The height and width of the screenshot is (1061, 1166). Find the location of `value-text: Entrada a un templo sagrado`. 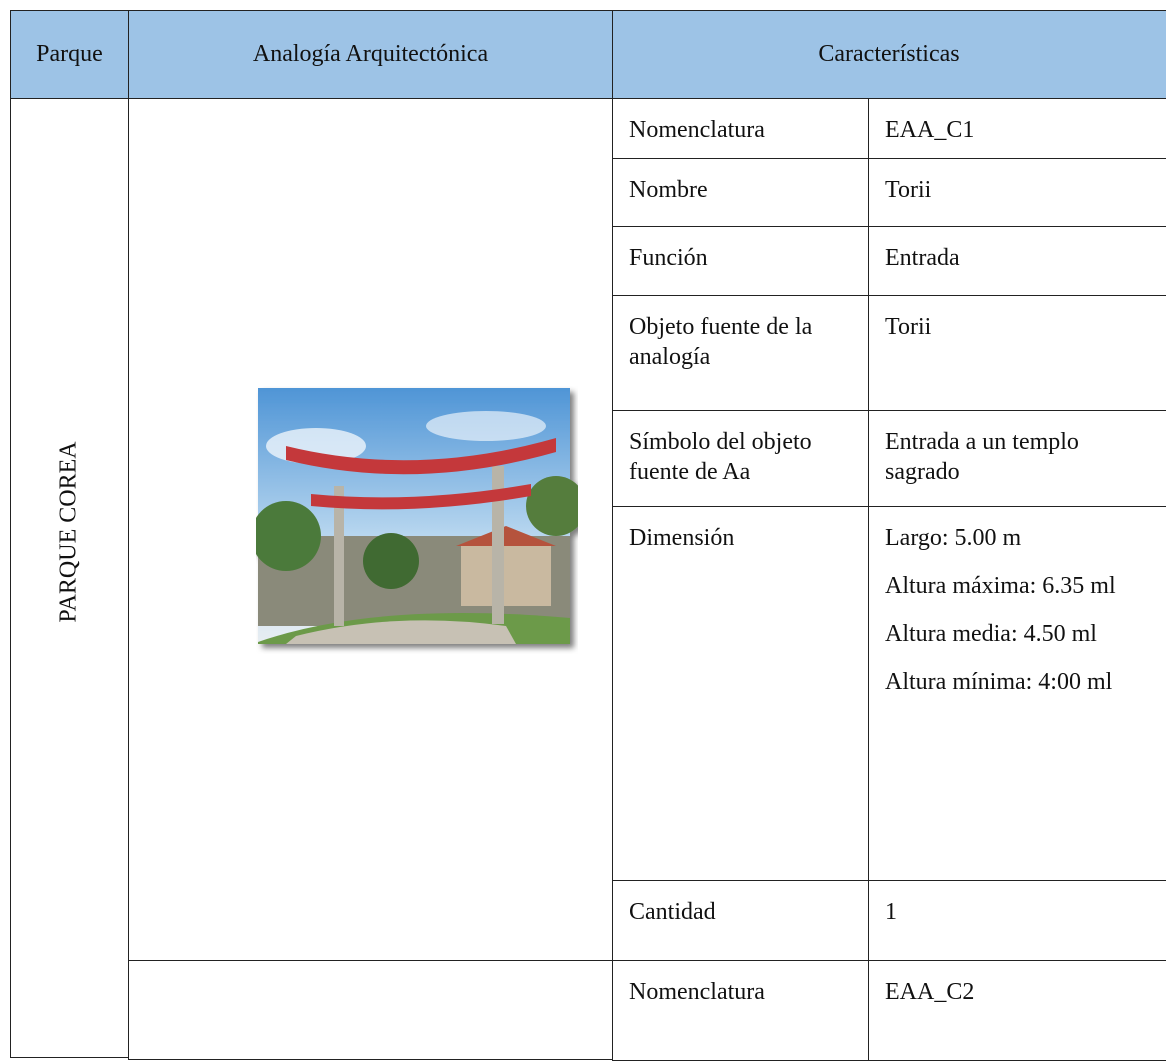

value-text: Entrada a un templo sagrado is located at coordinates (982, 457).